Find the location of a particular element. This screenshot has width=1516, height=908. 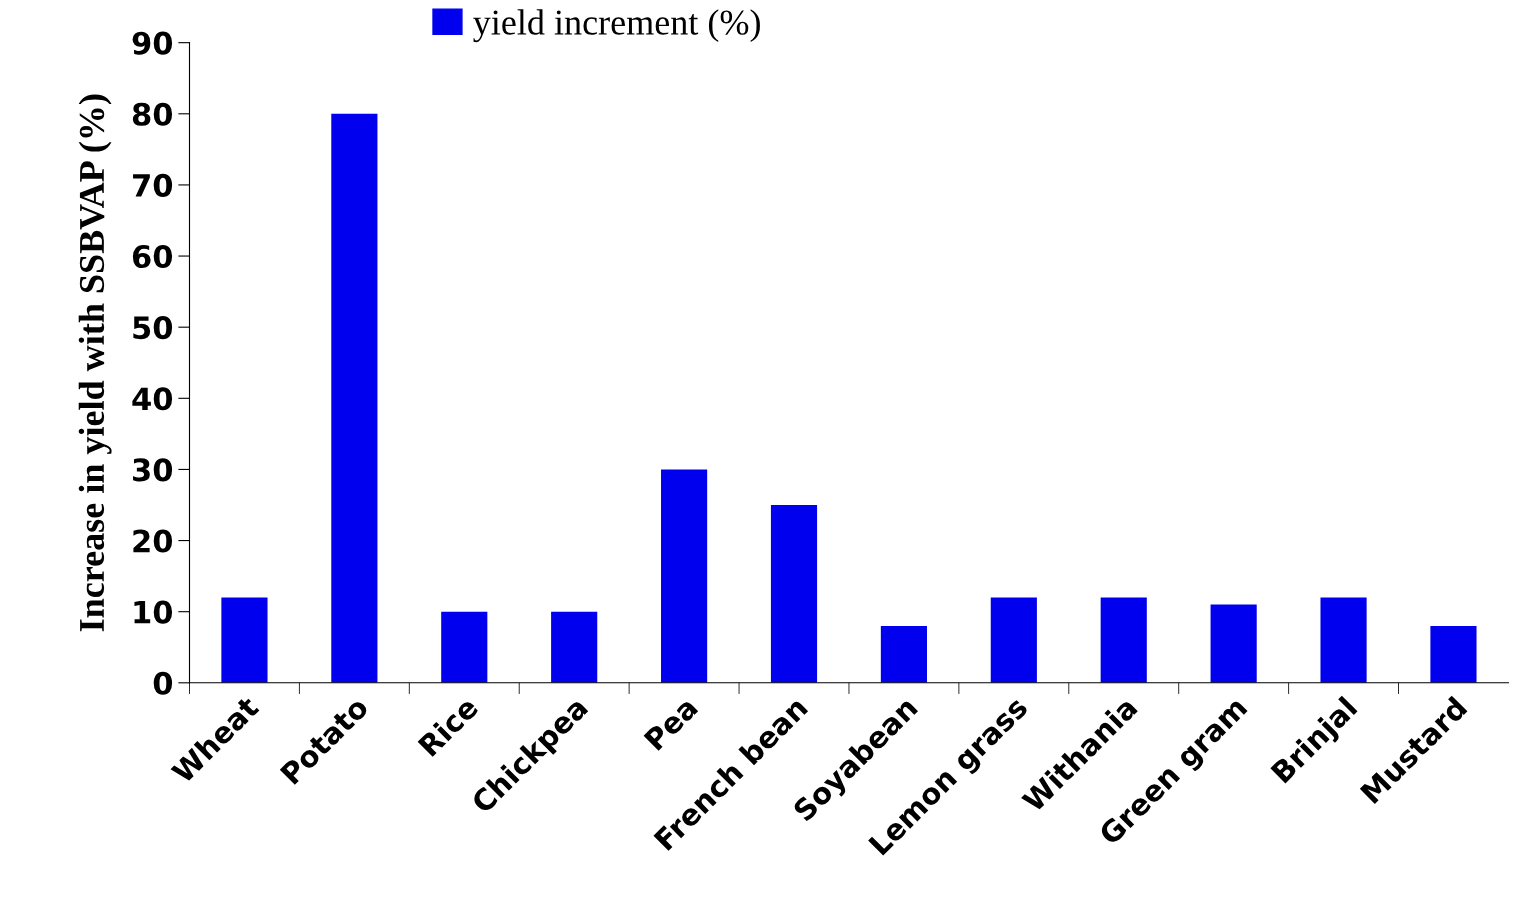

y-tick-label: 0 is located at coordinates (163, 683).